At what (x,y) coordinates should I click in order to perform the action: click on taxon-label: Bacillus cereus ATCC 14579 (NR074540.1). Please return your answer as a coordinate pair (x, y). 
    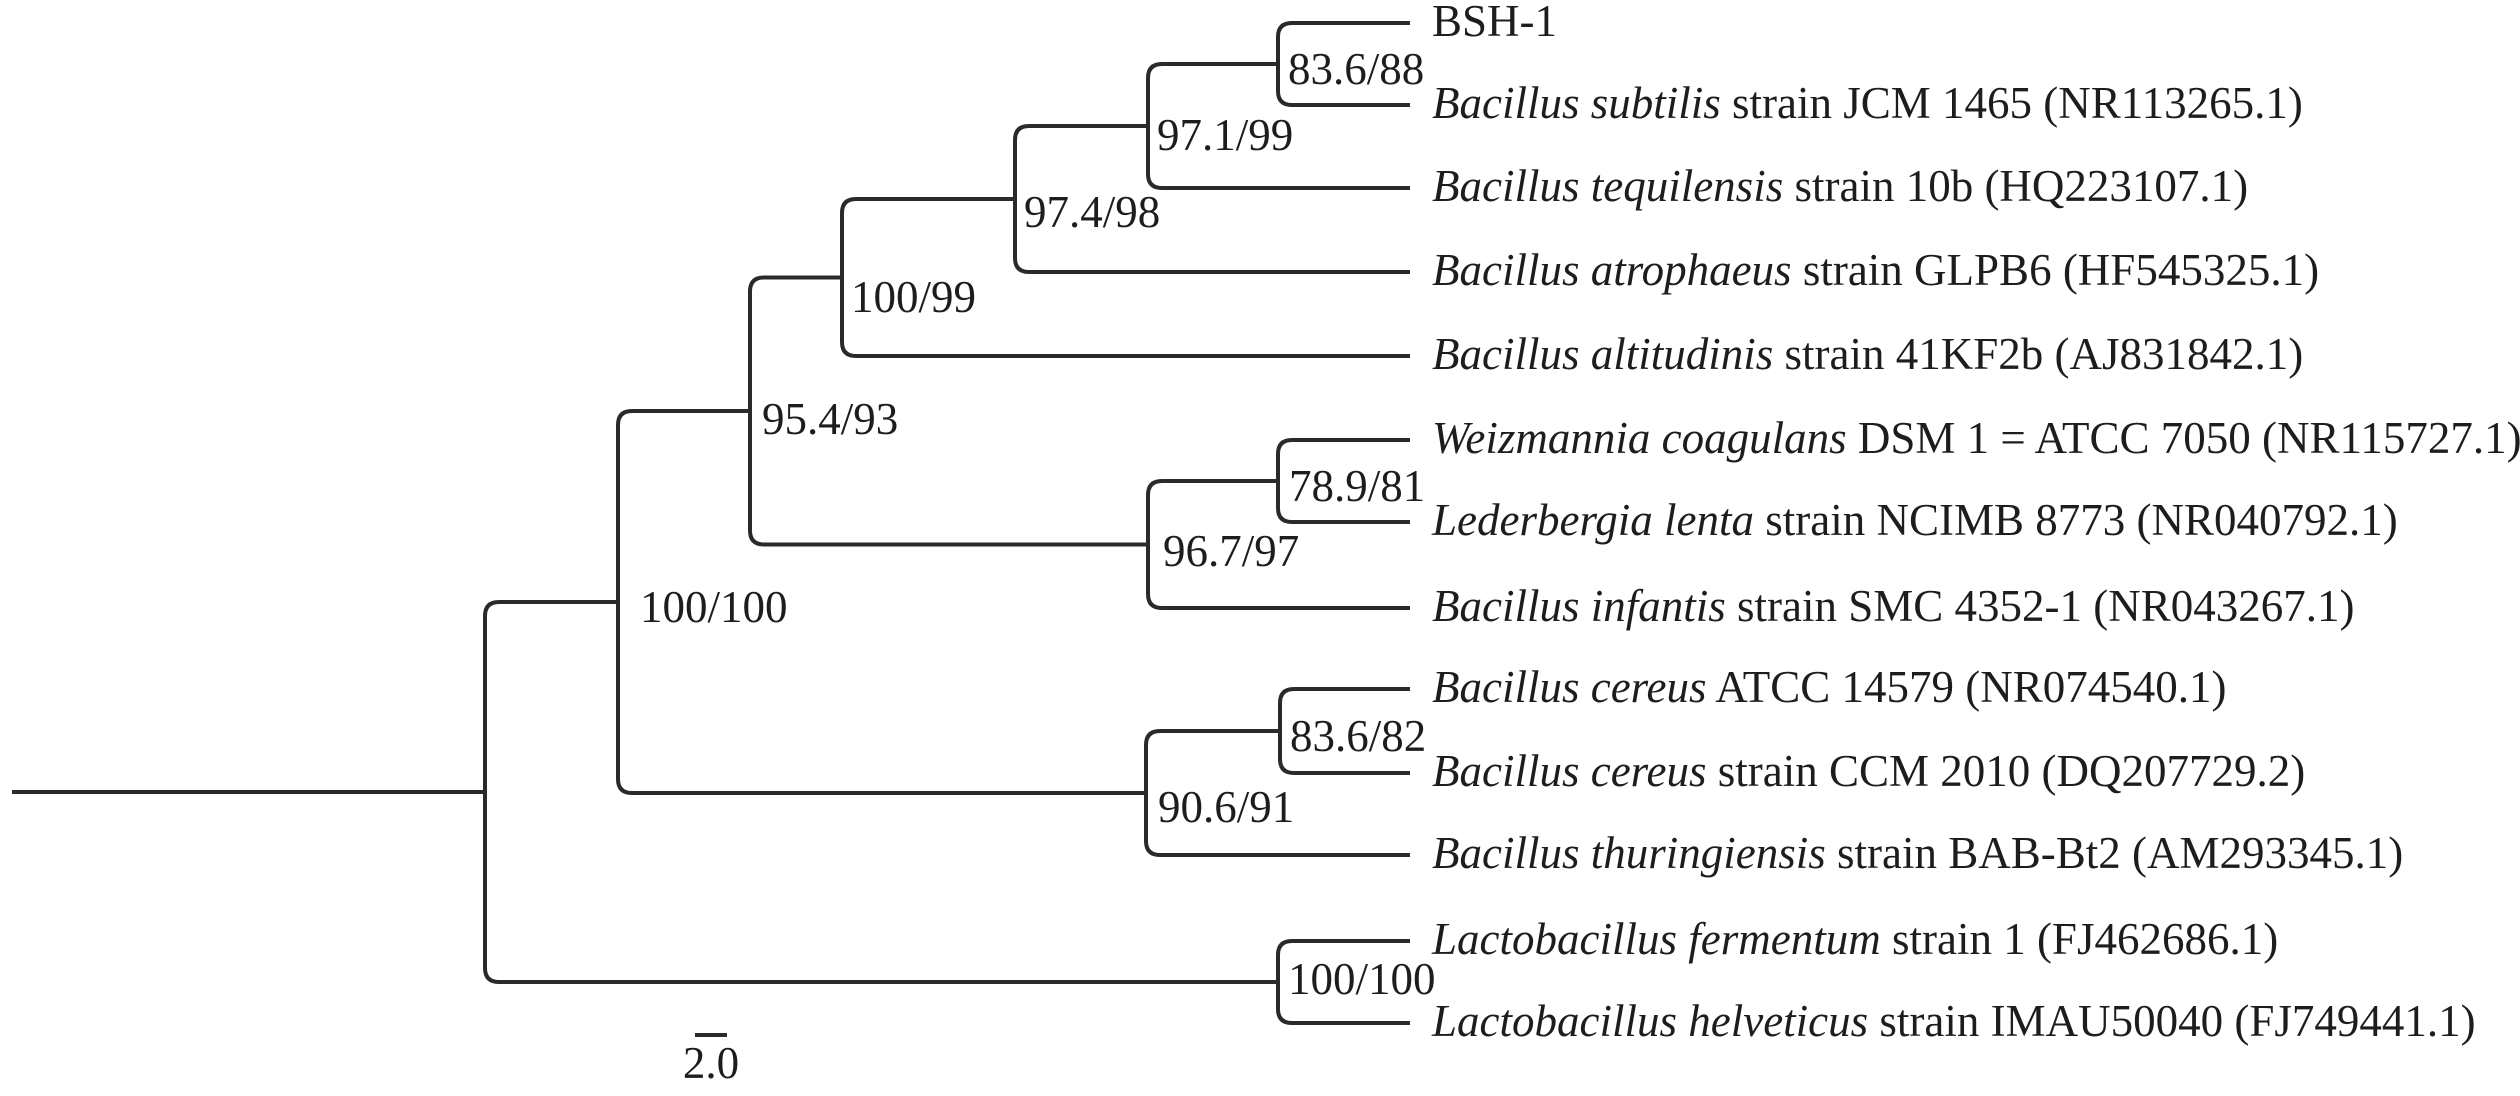
    Looking at the image, I should click on (1829, 687).